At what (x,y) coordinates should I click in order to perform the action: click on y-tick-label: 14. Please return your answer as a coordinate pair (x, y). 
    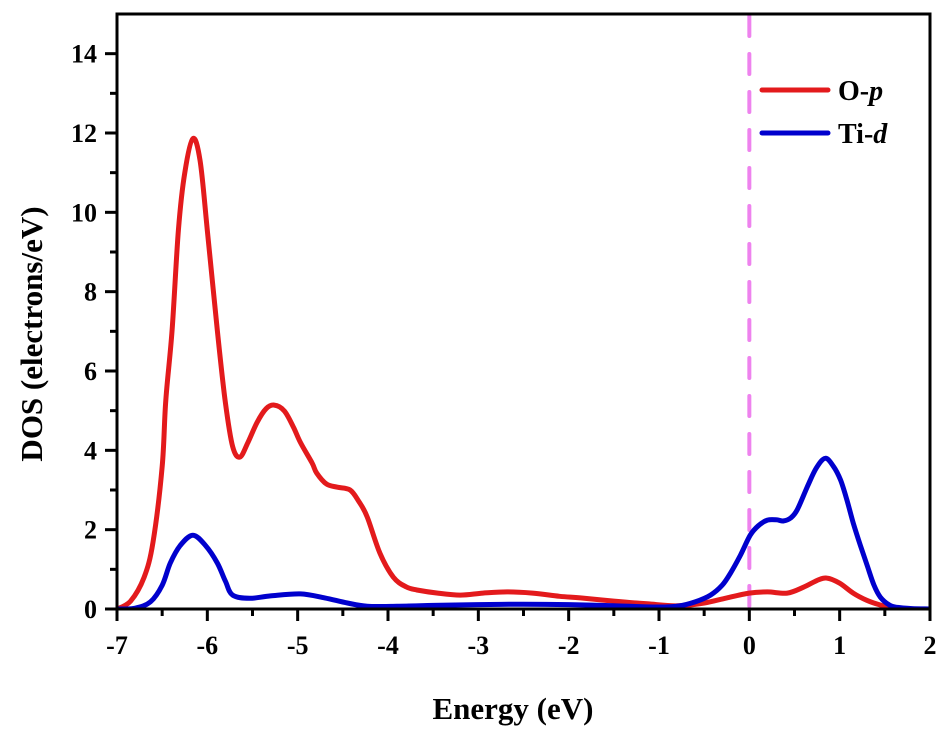
    Looking at the image, I should click on (84, 54).